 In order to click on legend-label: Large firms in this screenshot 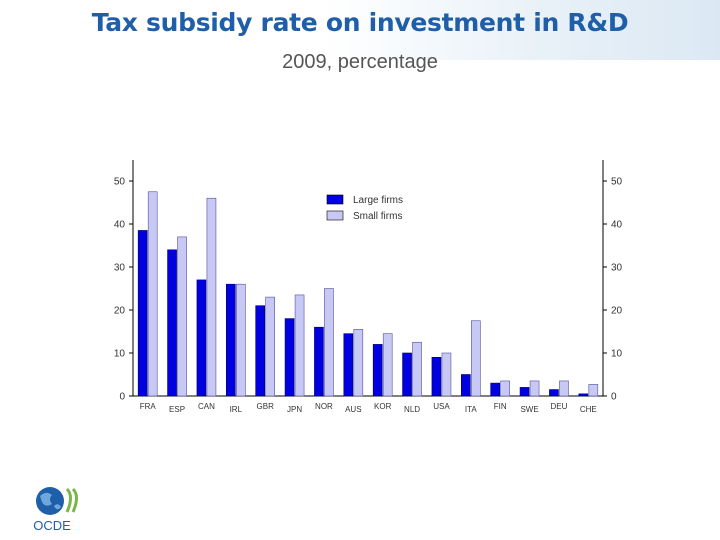, I will do `click(378, 200)`.